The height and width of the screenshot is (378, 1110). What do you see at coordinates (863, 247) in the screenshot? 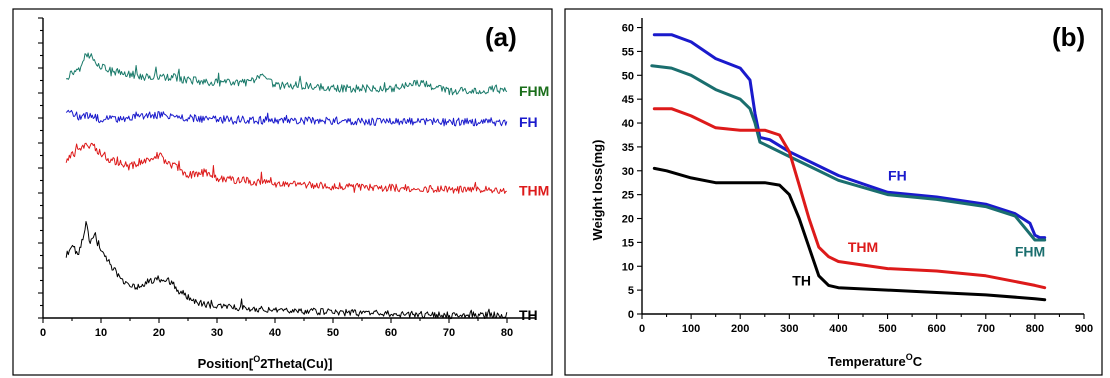
I see `panel-b-annotation-thm: THM` at bounding box center [863, 247].